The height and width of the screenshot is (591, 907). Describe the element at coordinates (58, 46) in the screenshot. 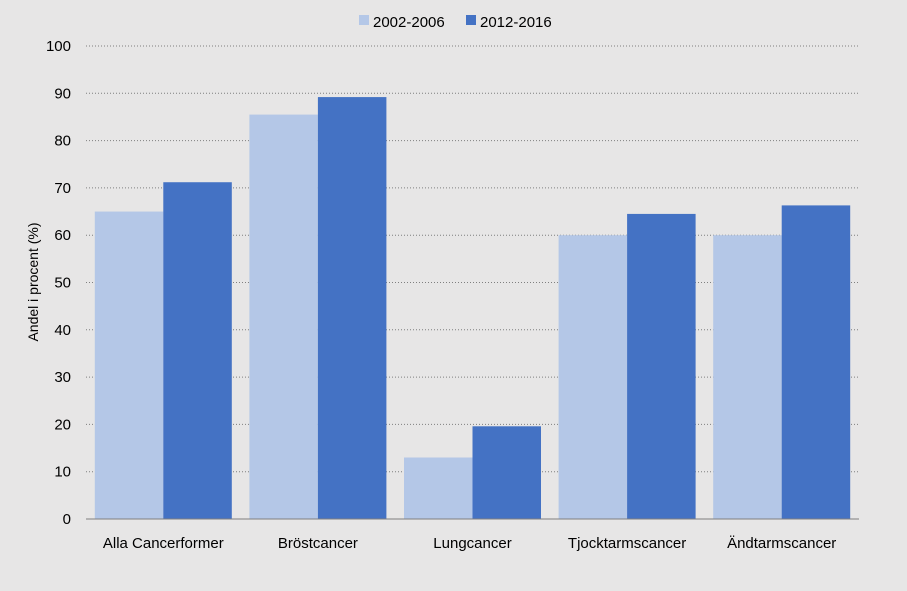

I see `y-tick-label: 100` at that location.